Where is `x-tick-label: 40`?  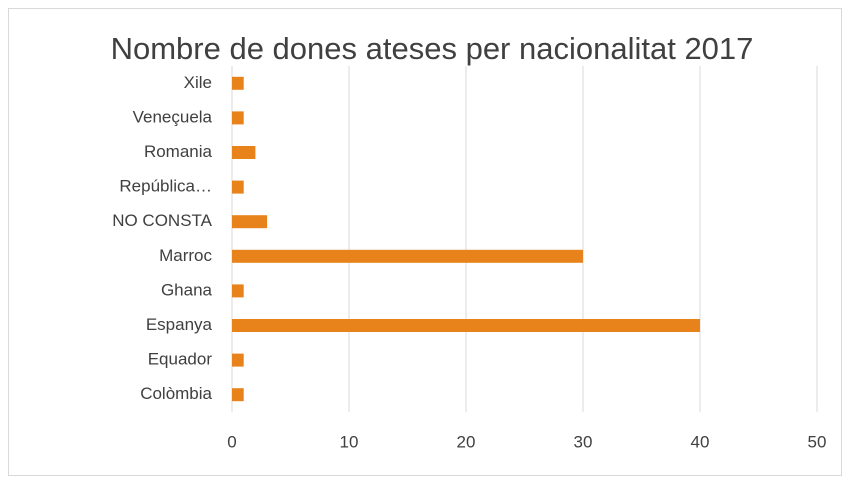 x-tick-label: 40 is located at coordinates (700, 441).